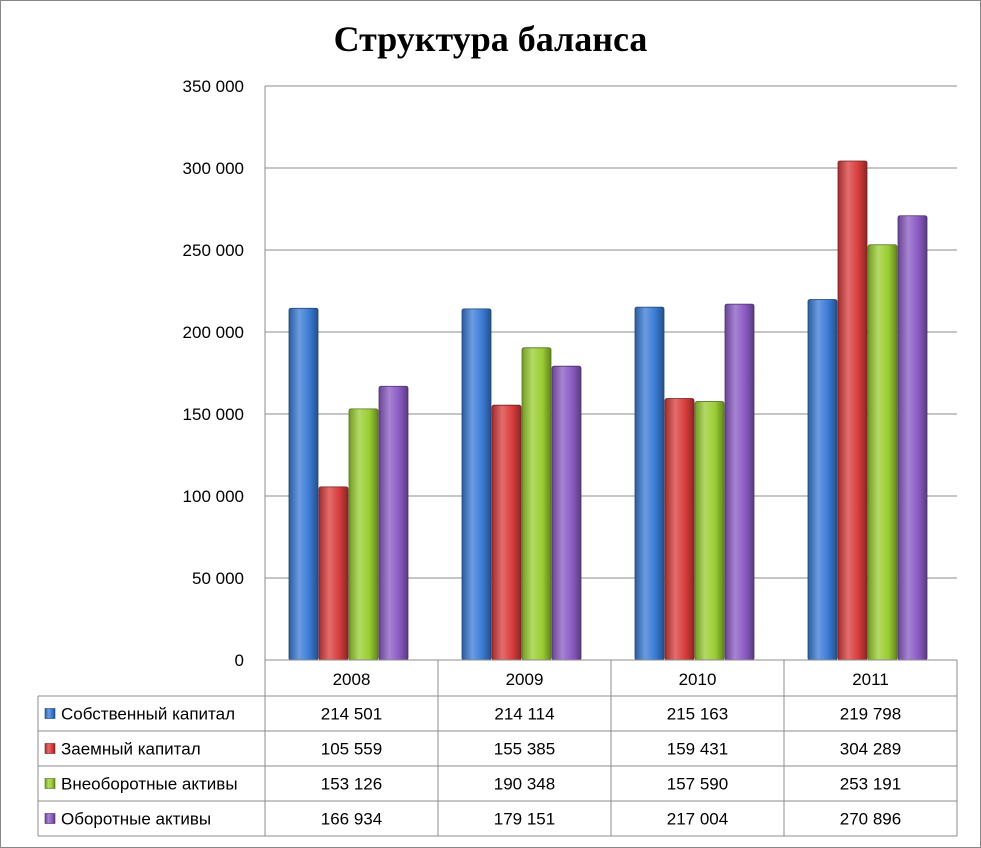  Describe the element at coordinates (870, 749) in the screenshot. I see `data-label: 304 289` at that location.